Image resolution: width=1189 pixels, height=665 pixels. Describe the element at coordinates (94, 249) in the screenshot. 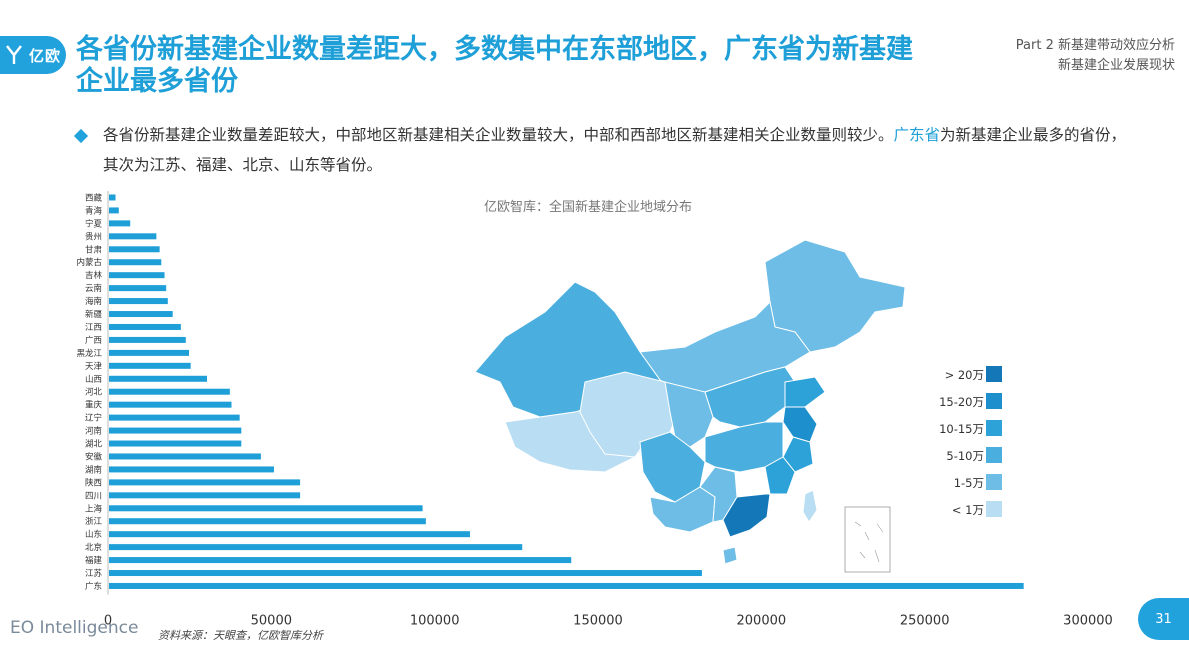

I see `category-label: 甘肃` at that location.